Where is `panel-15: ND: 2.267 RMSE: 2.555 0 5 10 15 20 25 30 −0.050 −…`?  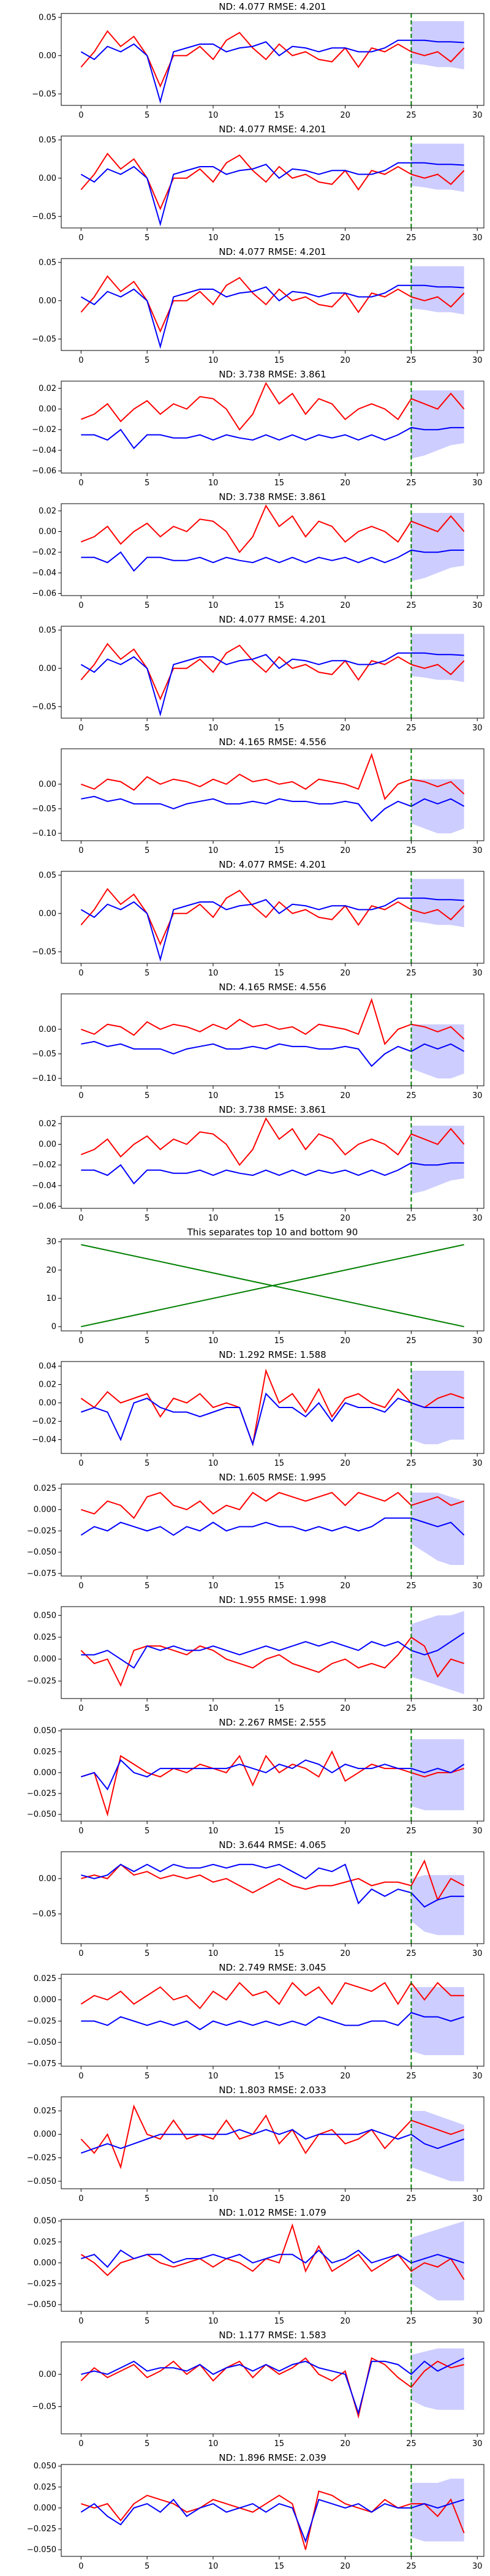
panel-15: ND: 2.267 RMSE: 2.555 0 5 10 15 20 25 30 −0.050 −… is located at coordinates (256, 1776).